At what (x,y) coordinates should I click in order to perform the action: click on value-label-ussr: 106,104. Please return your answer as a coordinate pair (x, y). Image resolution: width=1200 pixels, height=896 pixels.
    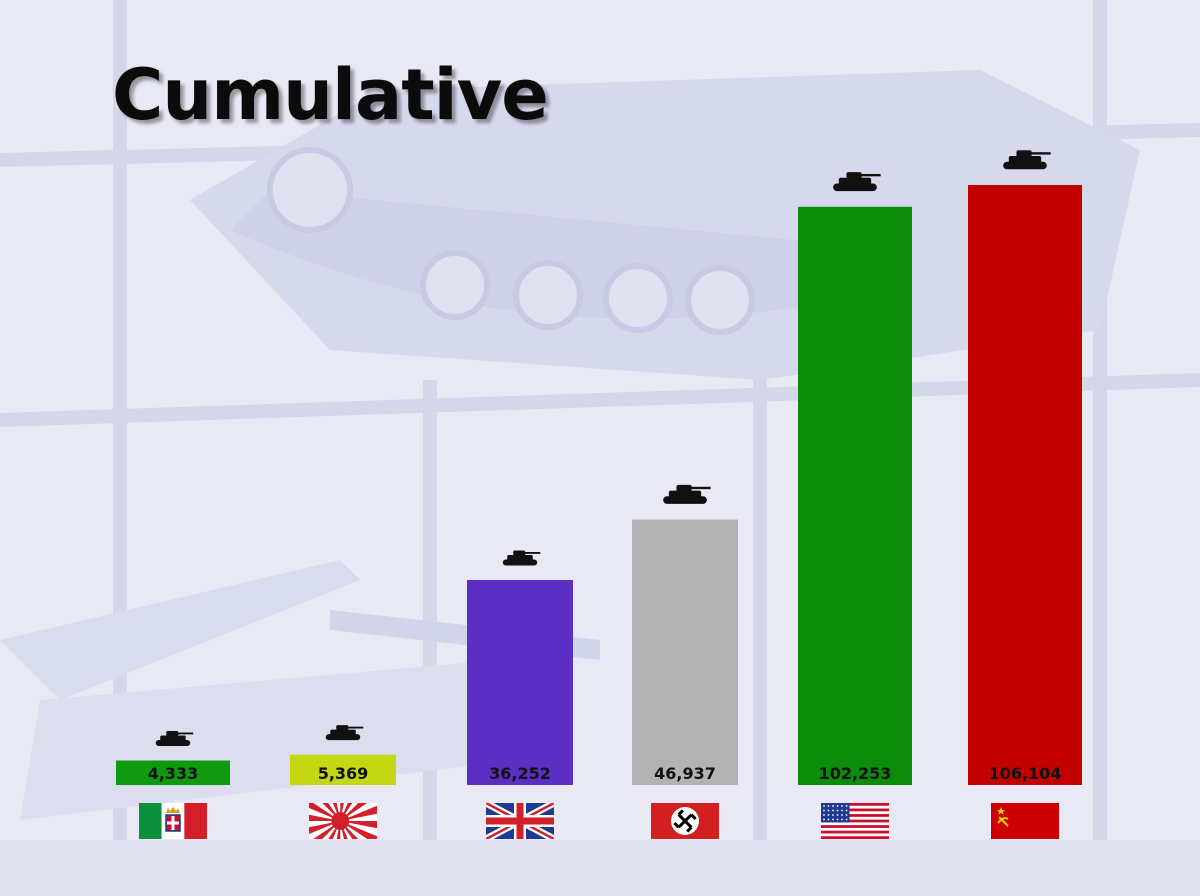
    Looking at the image, I should click on (1025, 773).